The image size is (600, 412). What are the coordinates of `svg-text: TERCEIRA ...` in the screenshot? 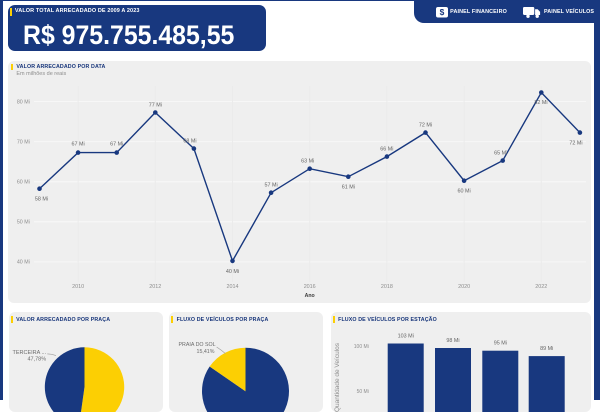 It's located at (29, 353).